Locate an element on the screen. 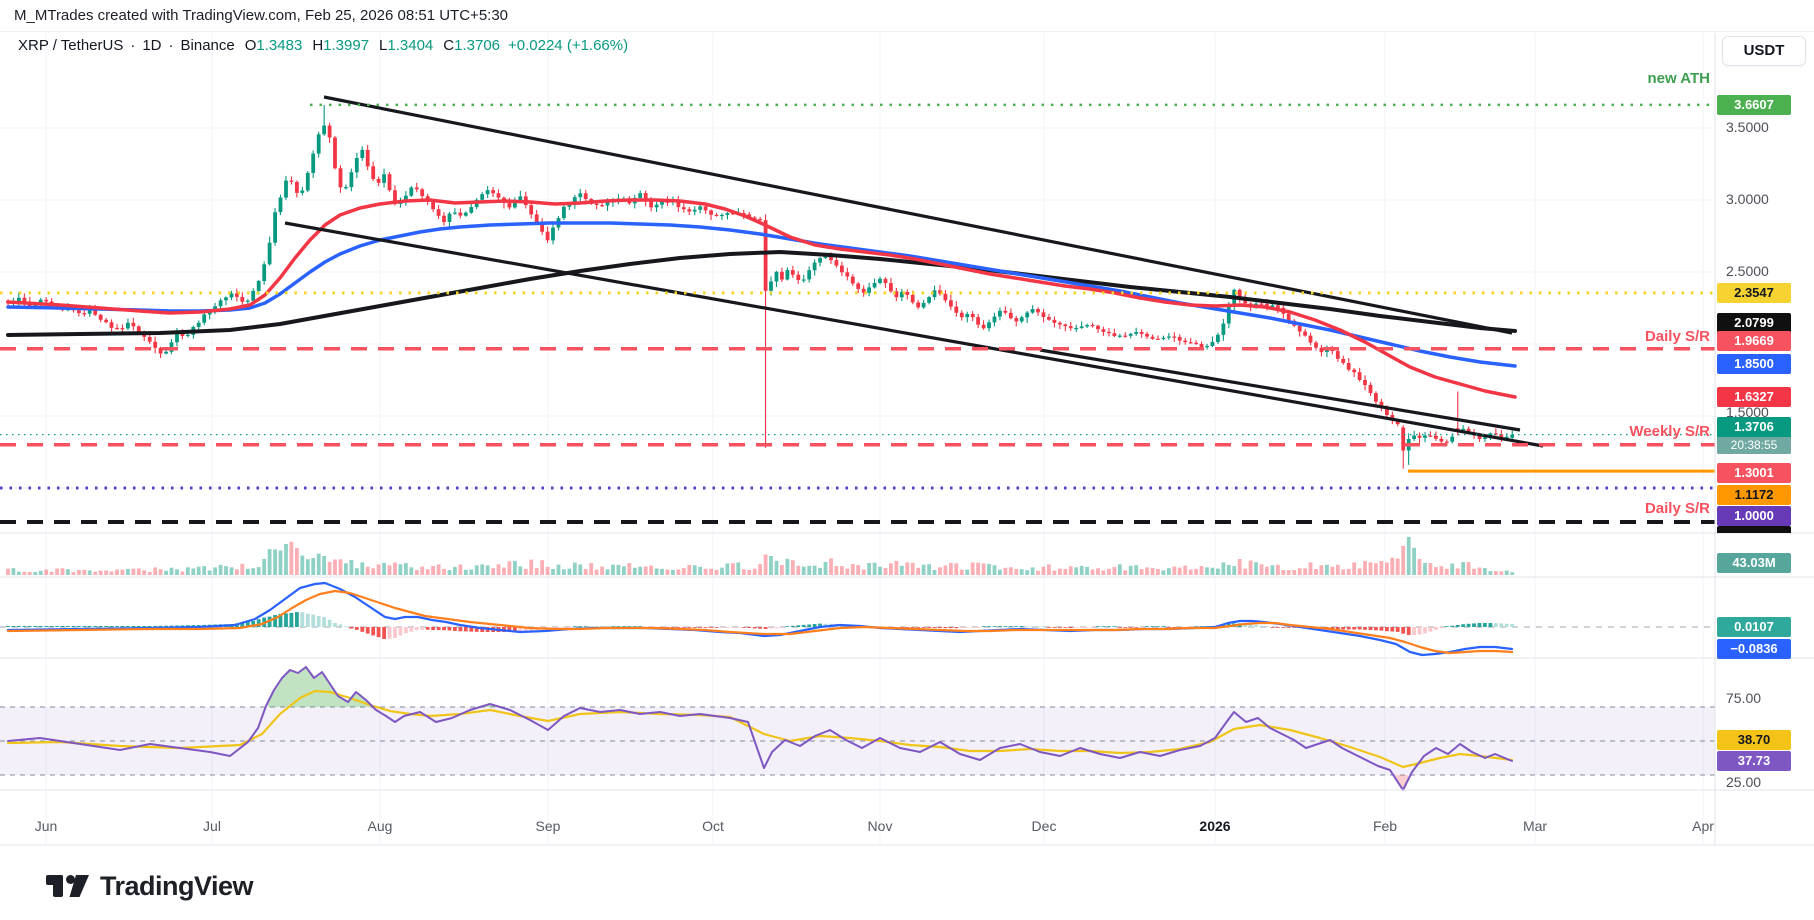 This screenshot has height=920, width=1814. tradingview-logo-icon is located at coordinates (67, 886).